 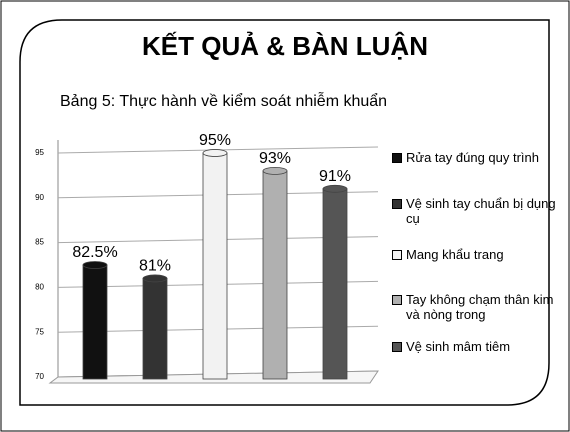 What do you see at coordinates (455, 254) in the screenshot?
I see `legend-label: Mang khẩu trang` at bounding box center [455, 254].